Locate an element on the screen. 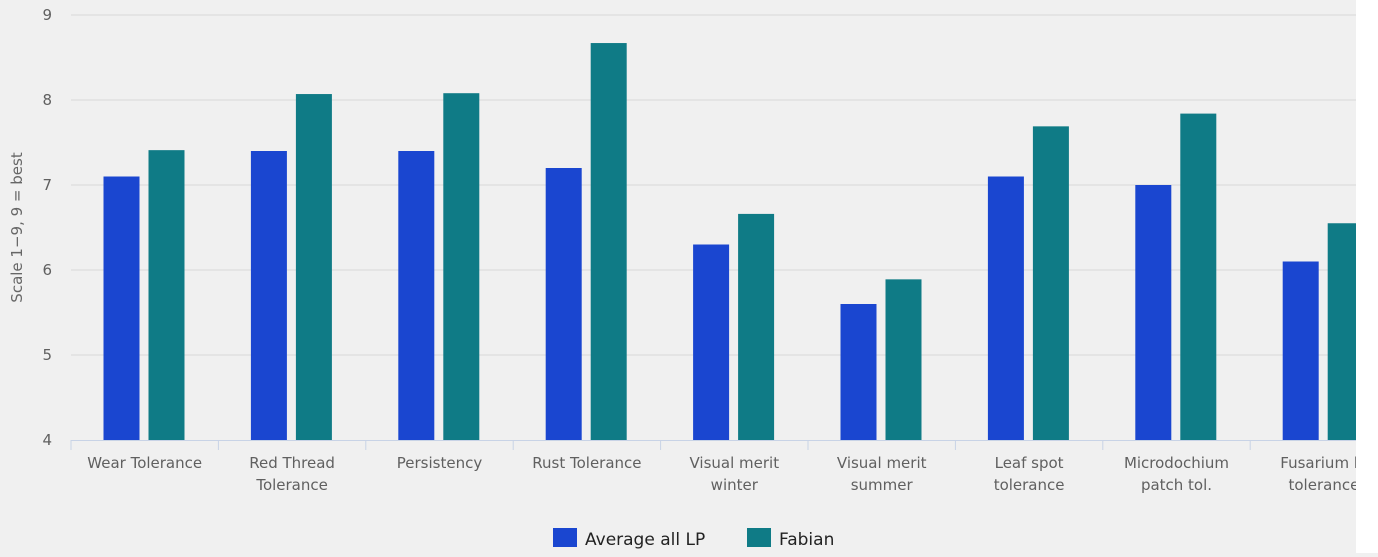 The height and width of the screenshot is (557, 1378). y-tick-label: 7 is located at coordinates (47, 185).